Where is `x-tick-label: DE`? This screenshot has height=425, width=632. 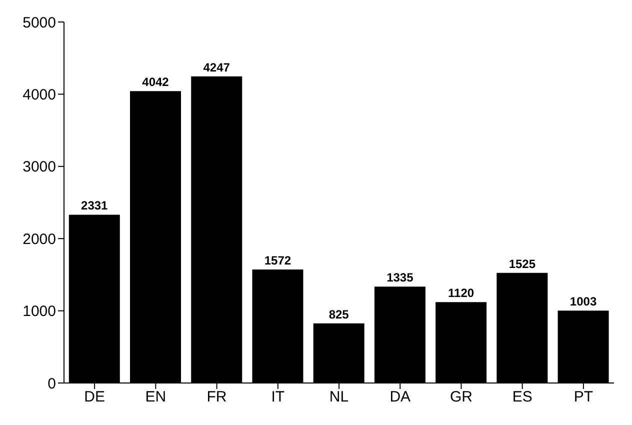
x-tick-label: DE is located at coordinates (94, 397).